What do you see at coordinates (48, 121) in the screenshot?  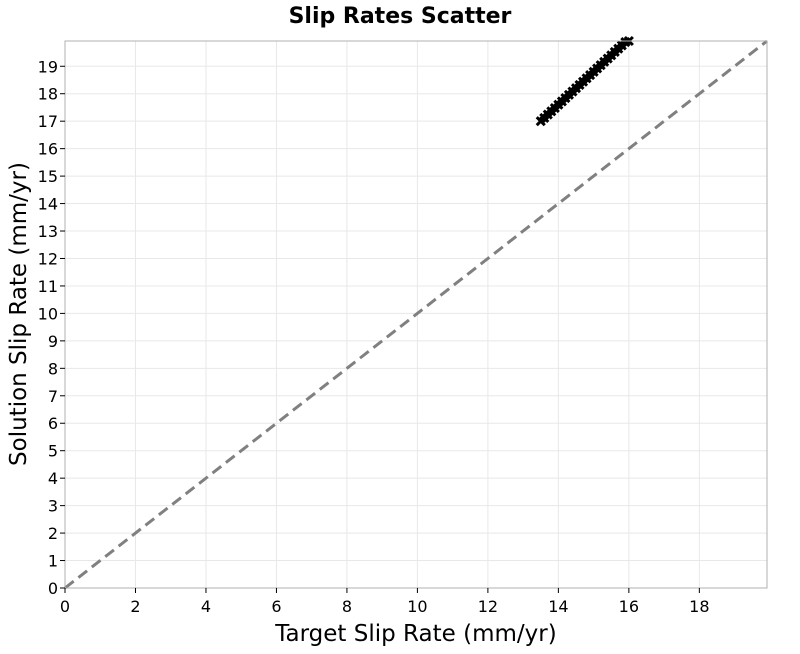 I see `y-tick-label: 17` at bounding box center [48, 121].